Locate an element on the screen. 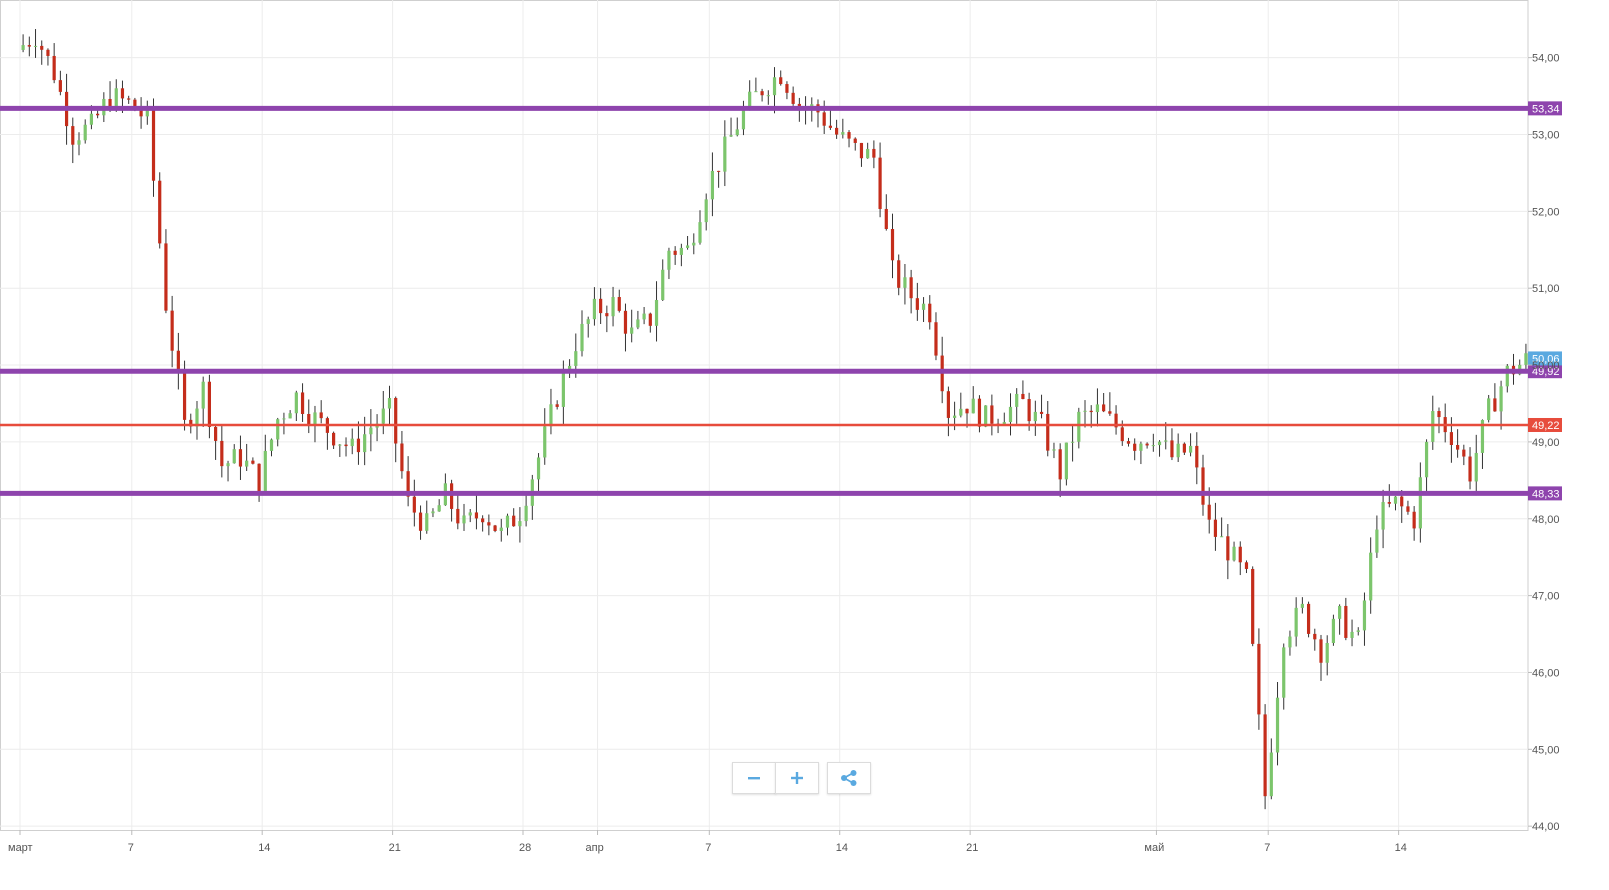  share-button is located at coordinates (849, 778).